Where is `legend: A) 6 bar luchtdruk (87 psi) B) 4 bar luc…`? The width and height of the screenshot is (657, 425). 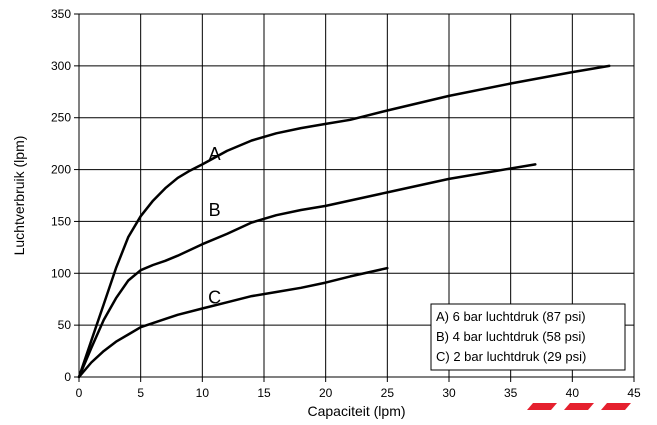 legend: A) 6 bar luchtdruk (87 psi) B) 4 bar luc… is located at coordinates (528, 337).